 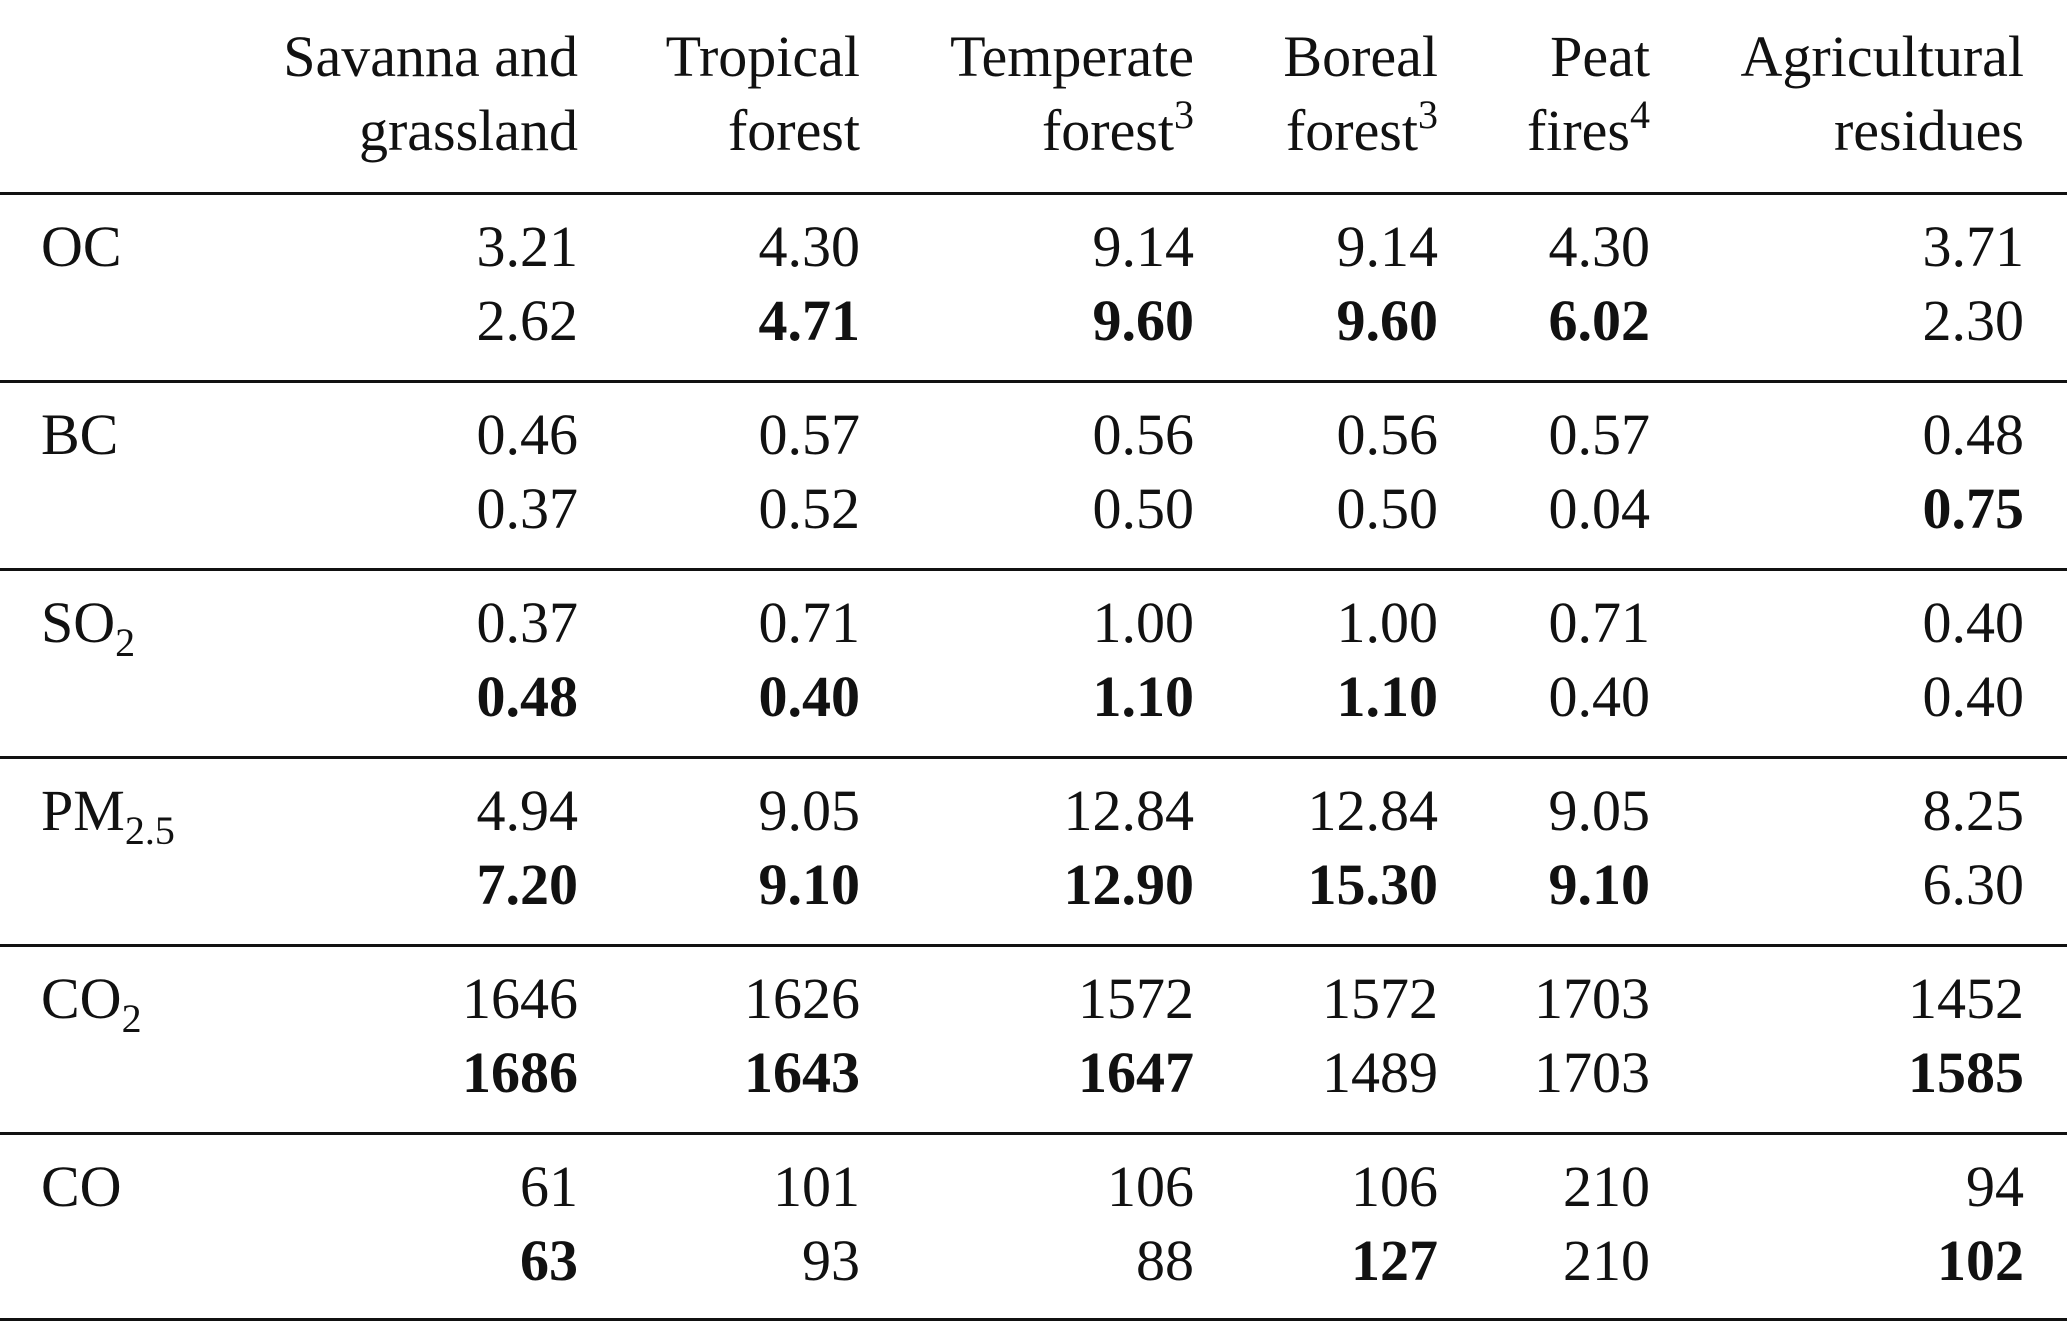 I want to click on table-cell: 8.25, so click(x=1973, y=810).